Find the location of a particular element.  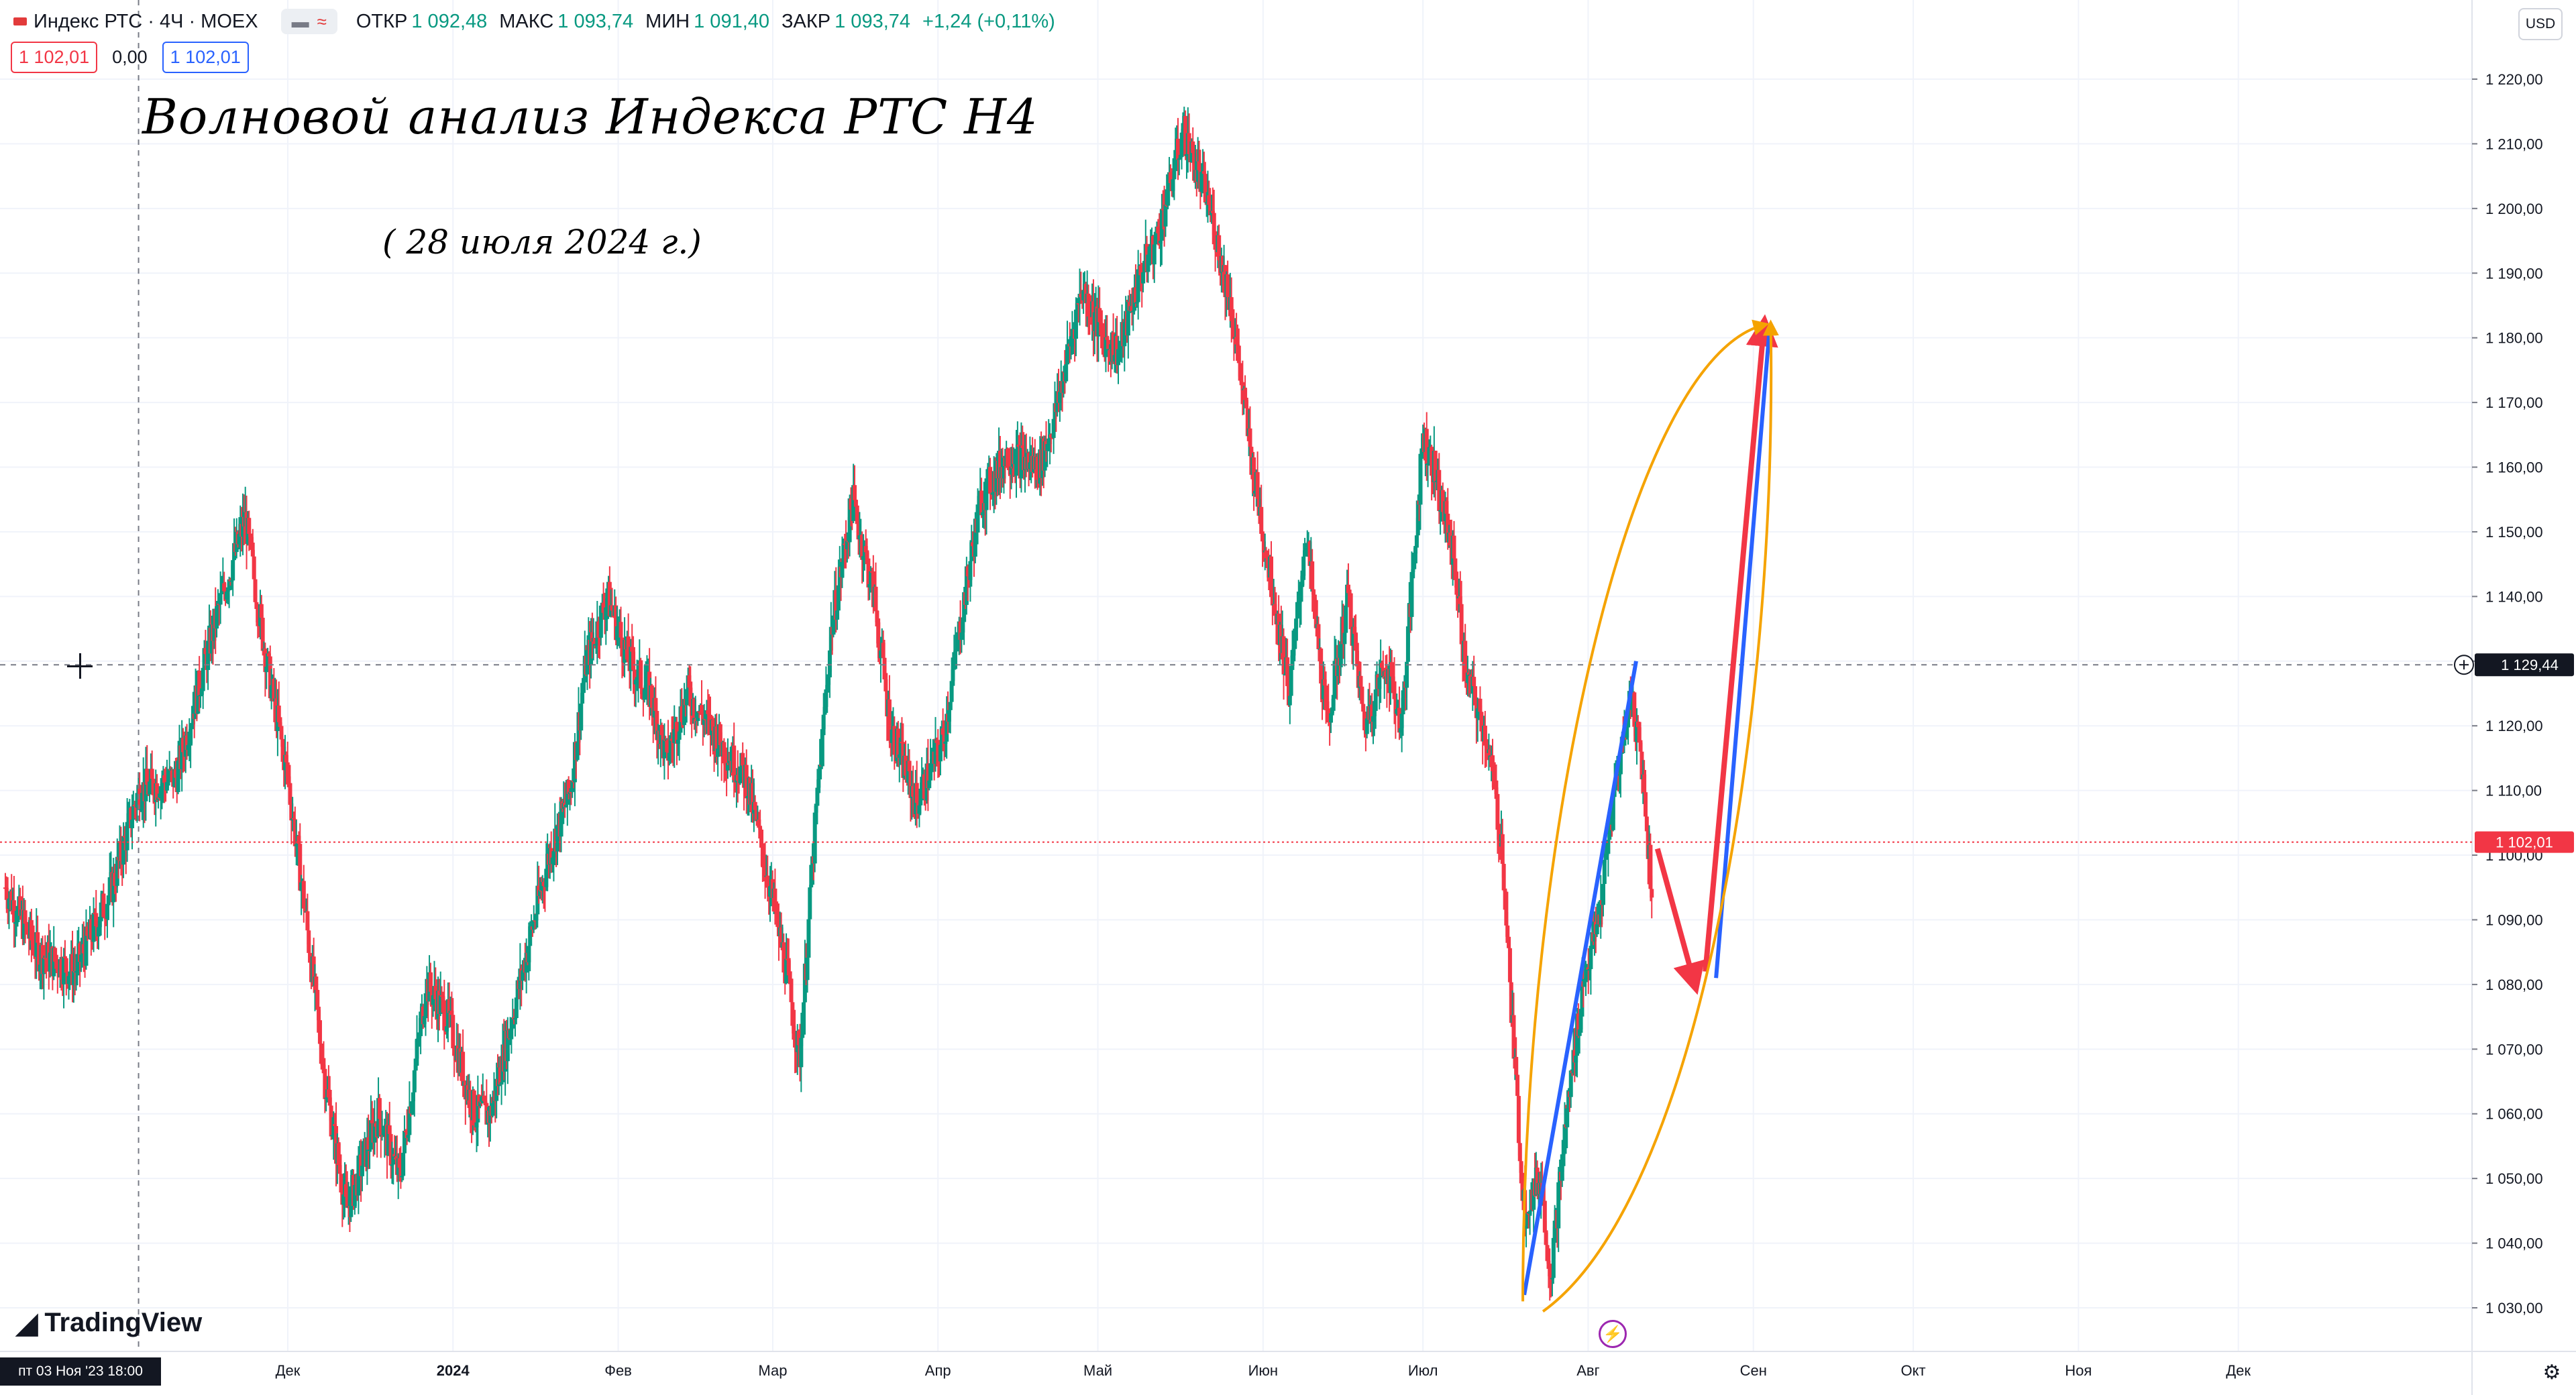

y-tick-label: 1 180,00 is located at coordinates (2514, 338).